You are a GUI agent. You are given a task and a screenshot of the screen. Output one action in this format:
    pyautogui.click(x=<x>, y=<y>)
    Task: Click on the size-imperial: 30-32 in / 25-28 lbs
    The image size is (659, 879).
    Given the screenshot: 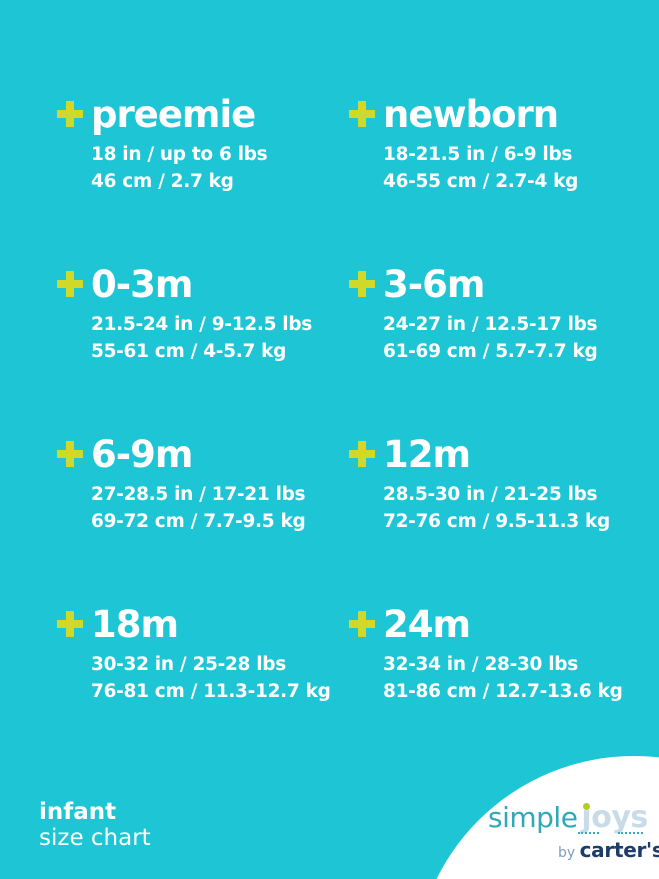 What is the action you would take?
    pyautogui.click(x=188, y=664)
    